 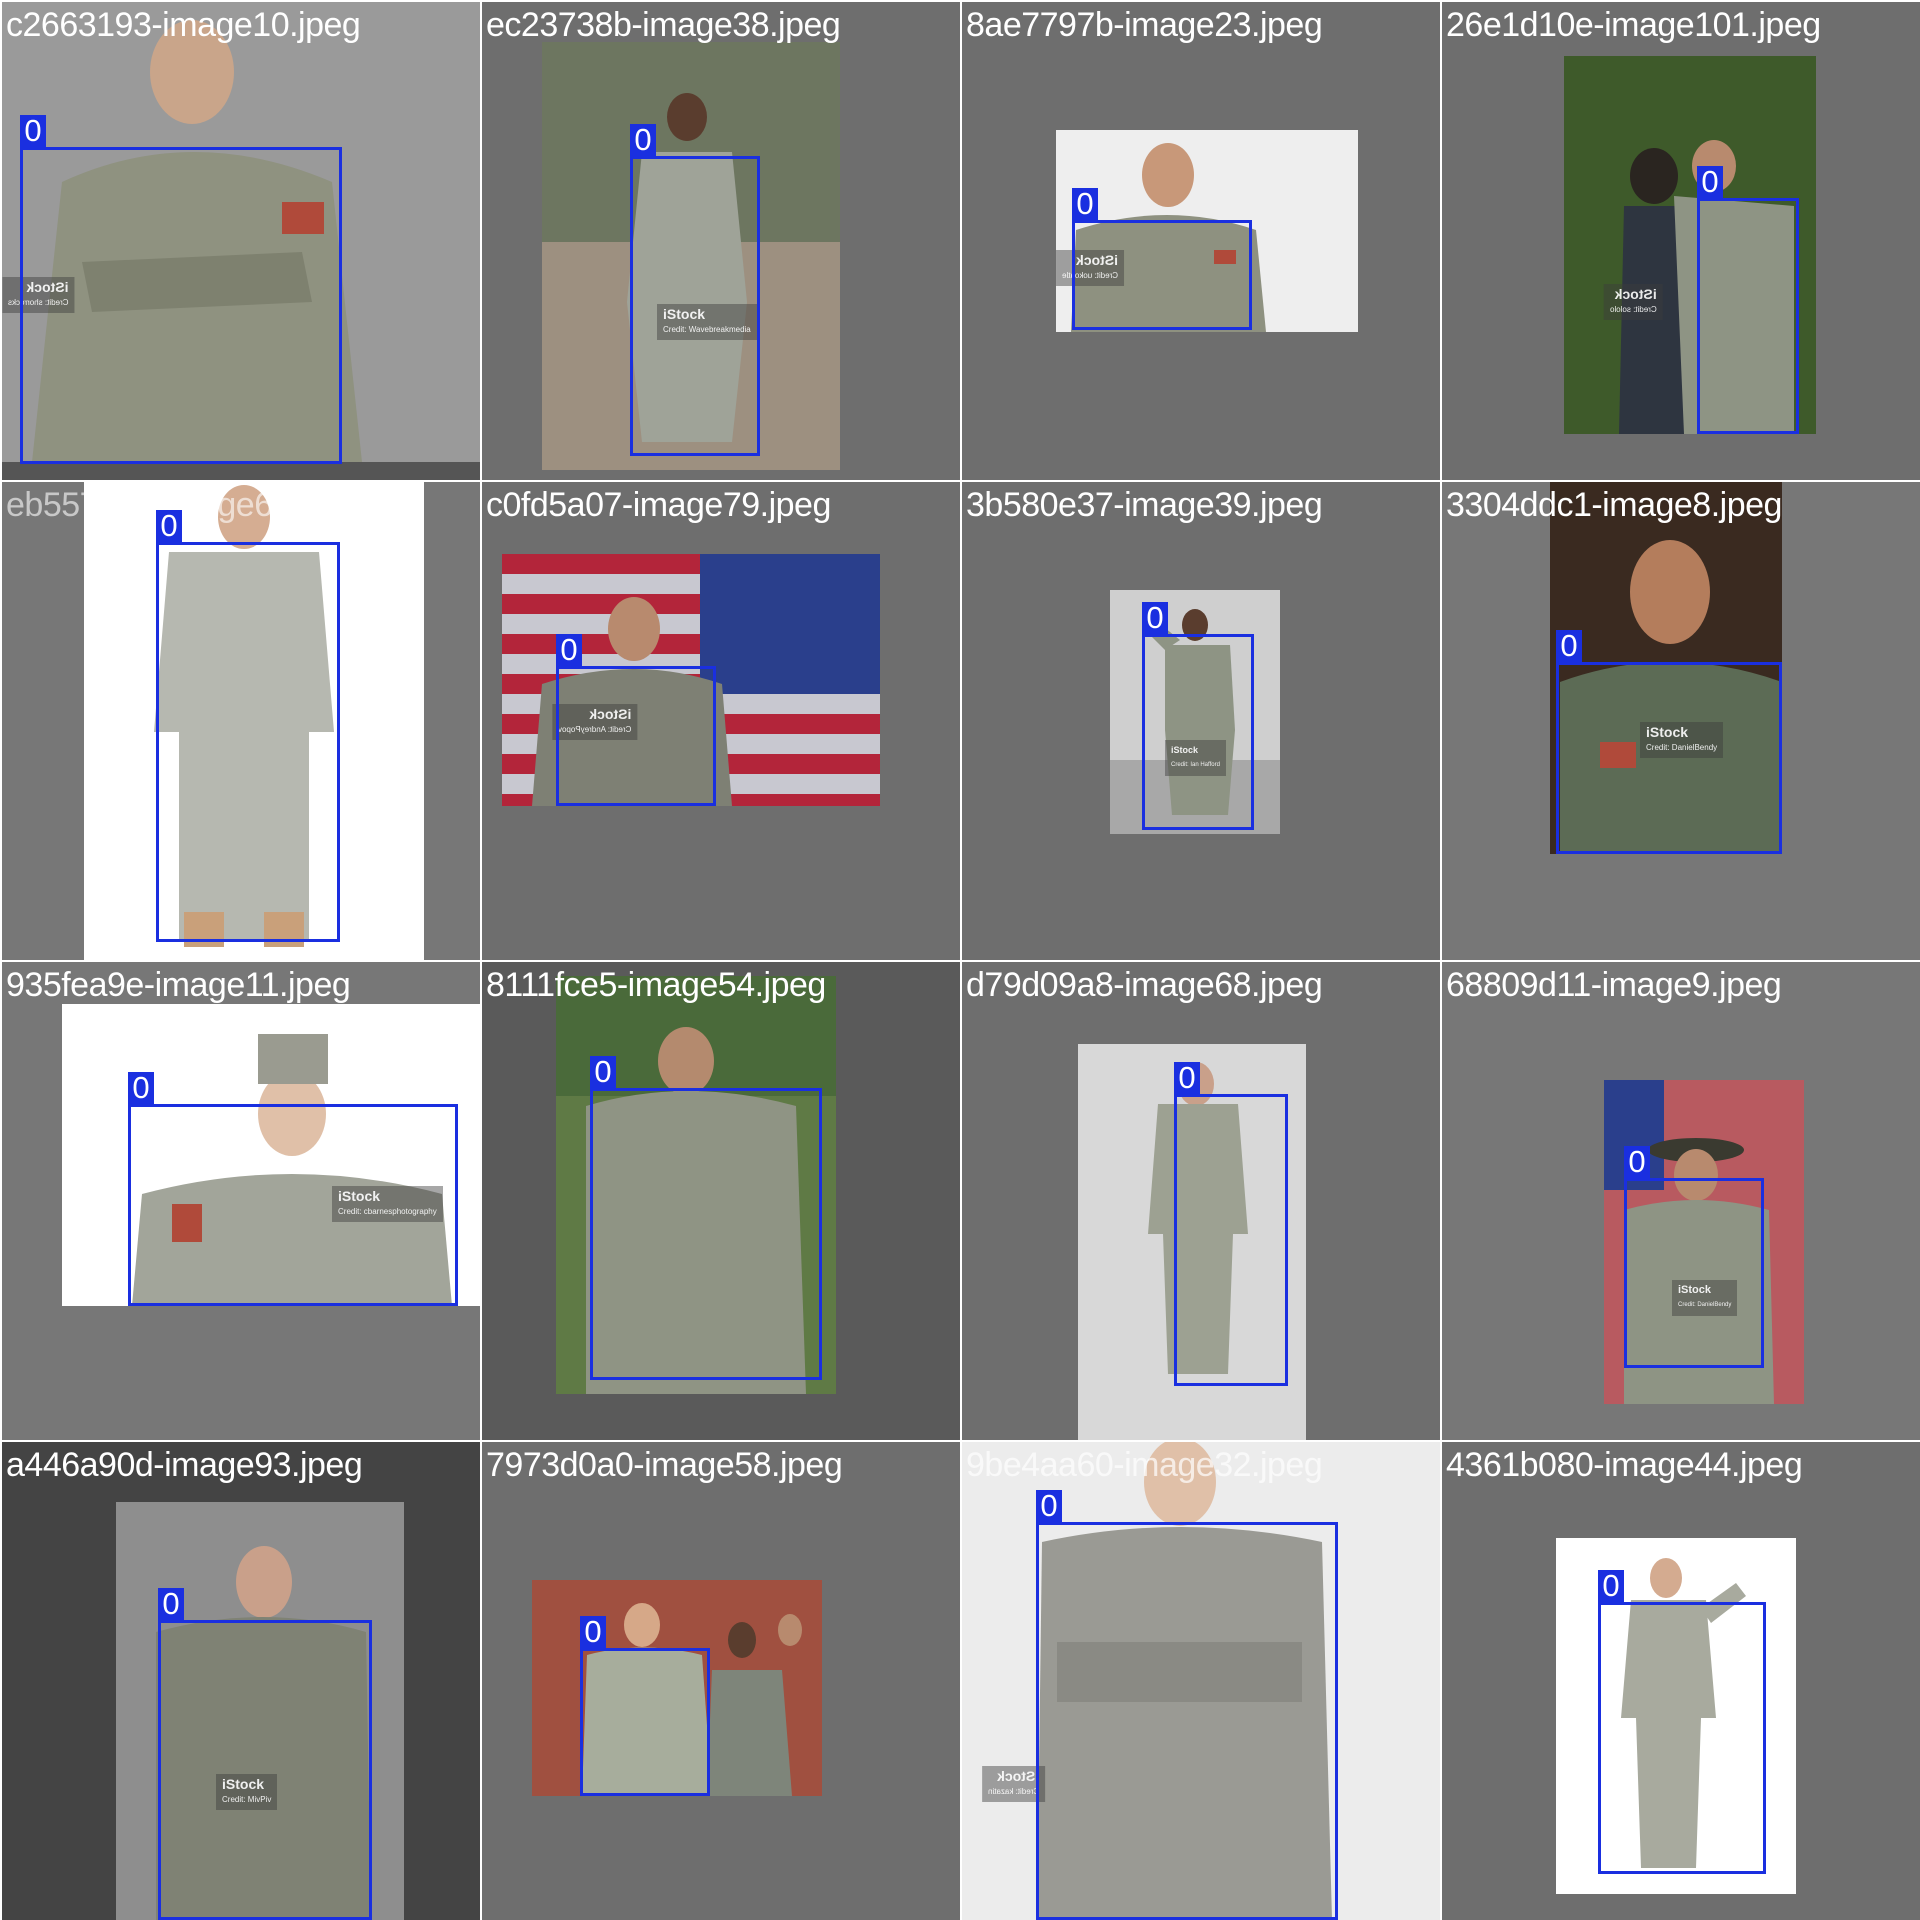 I want to click on image-filename: c2663193-image10.jpeg, so click(x=183, y=25).